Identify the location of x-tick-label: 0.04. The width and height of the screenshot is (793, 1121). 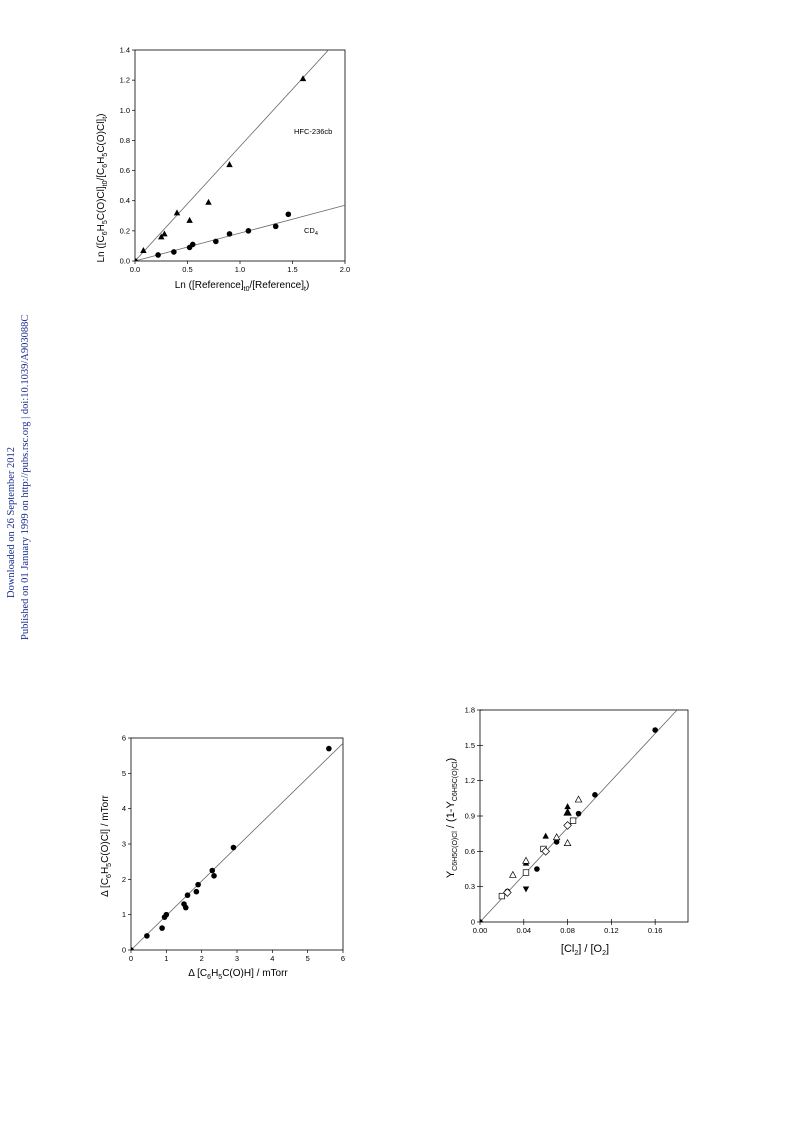
(523, 930).